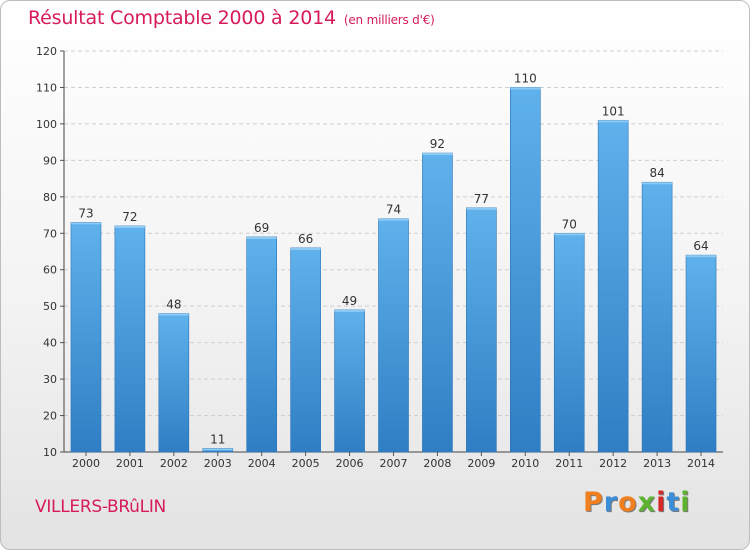  I want to click on x-tick-label: 2004, so click(262, 463).